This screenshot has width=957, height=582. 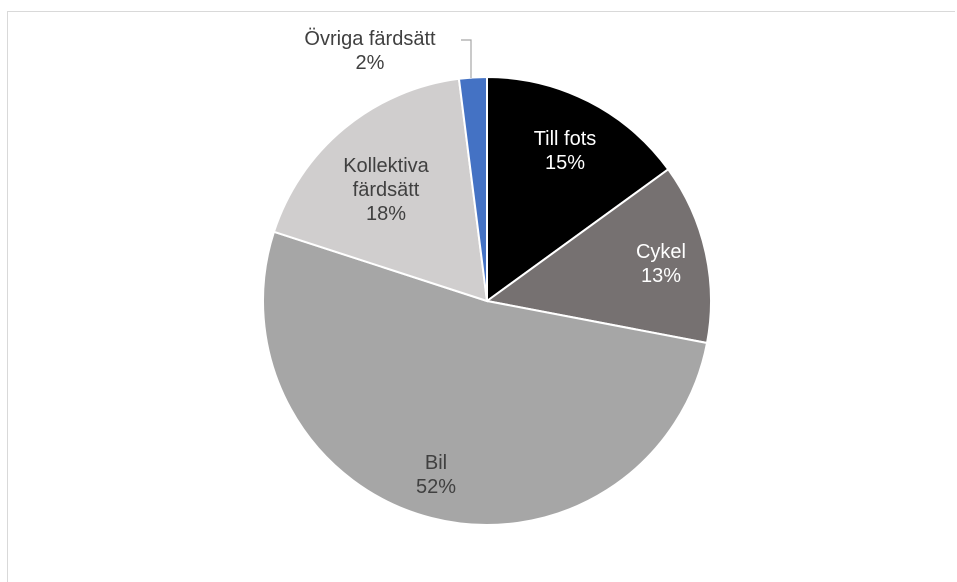 I want to click on slice-category-label: Cykel, so click(x=661, y=252).